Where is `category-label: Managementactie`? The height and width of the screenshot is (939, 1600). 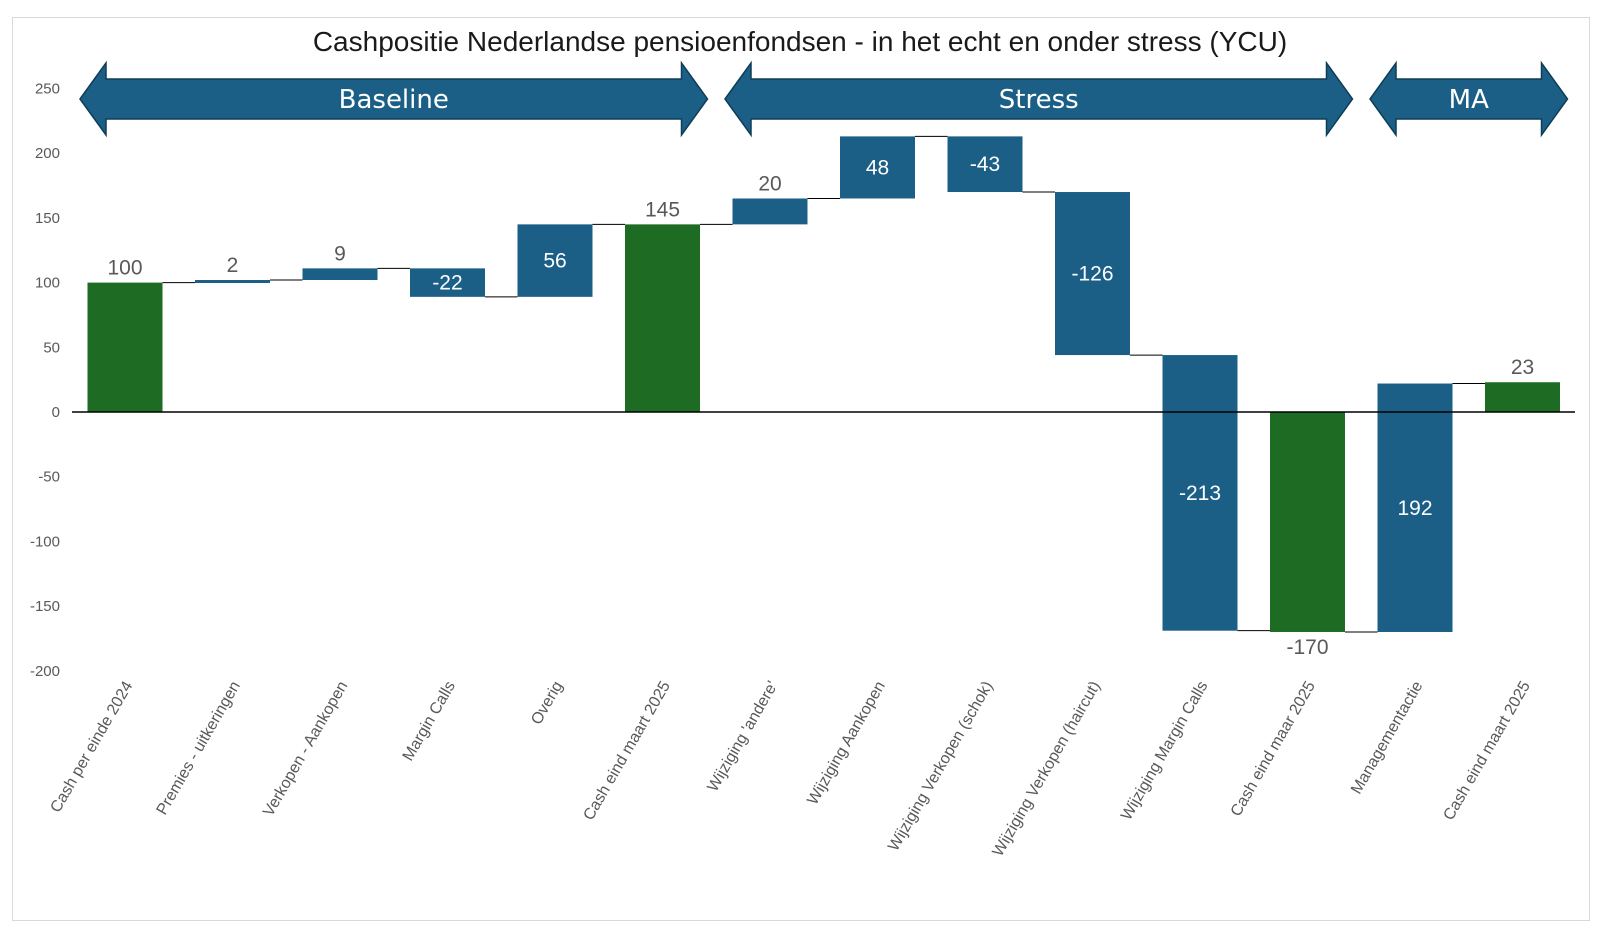
category-label: Managementactie is located at coordinates (1387, 737).